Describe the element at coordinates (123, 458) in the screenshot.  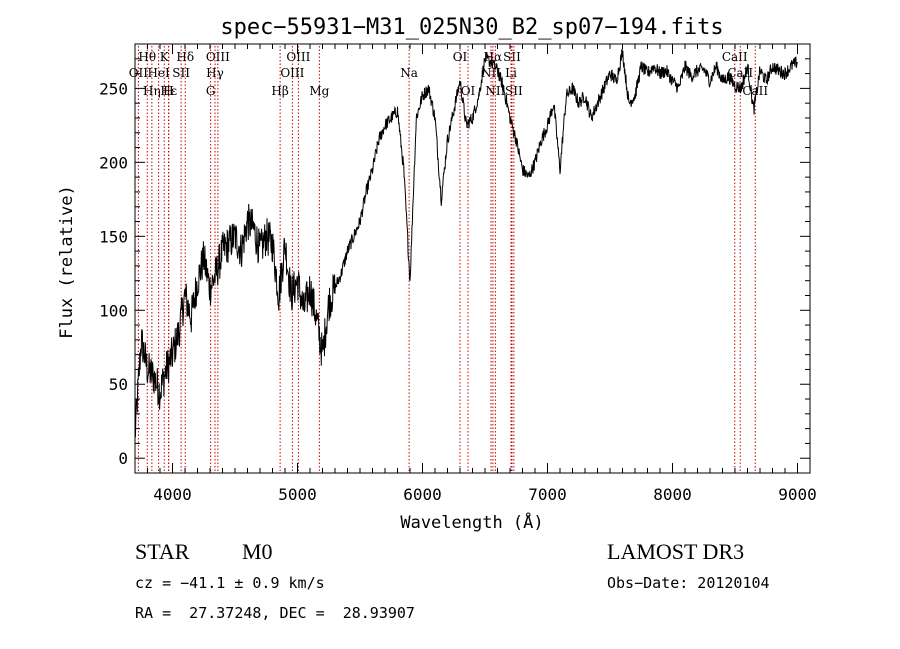
I see `y-tick-label-0: 0` at that location.